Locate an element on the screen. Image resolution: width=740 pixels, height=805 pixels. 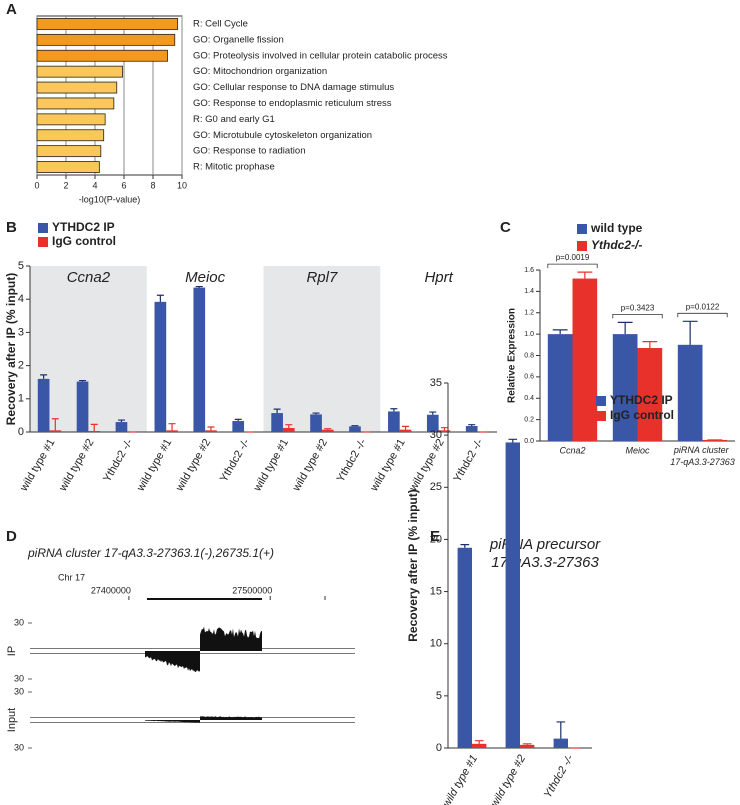
group-label: Ccna2 is located at coordinates (89, 277).